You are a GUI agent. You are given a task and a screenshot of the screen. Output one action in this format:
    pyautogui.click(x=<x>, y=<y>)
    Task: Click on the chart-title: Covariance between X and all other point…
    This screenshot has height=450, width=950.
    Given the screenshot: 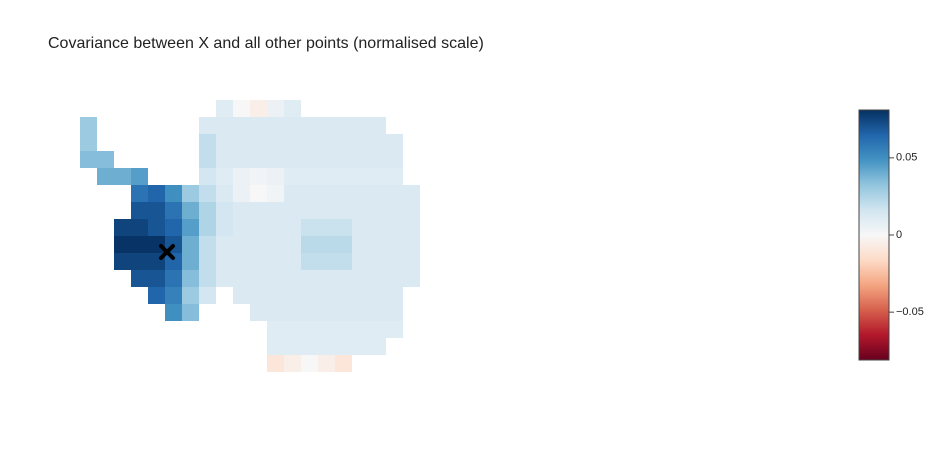 What is the action you would take?
    pyautogui.click(x=266, y=43)
    